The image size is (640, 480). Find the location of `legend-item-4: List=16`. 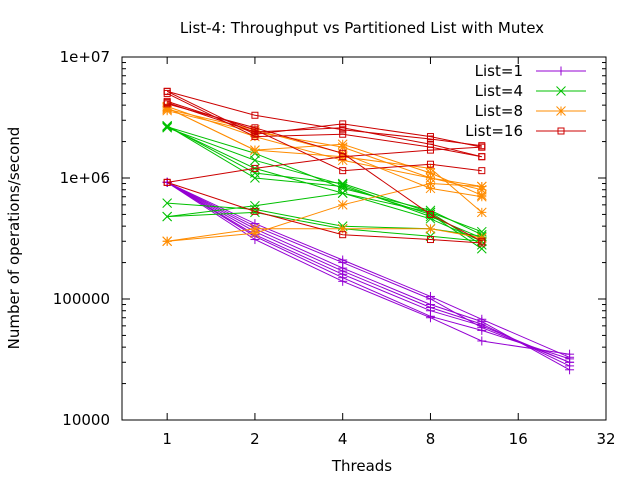

legend-item-4: List=16 is located at coordinates (525, 131).